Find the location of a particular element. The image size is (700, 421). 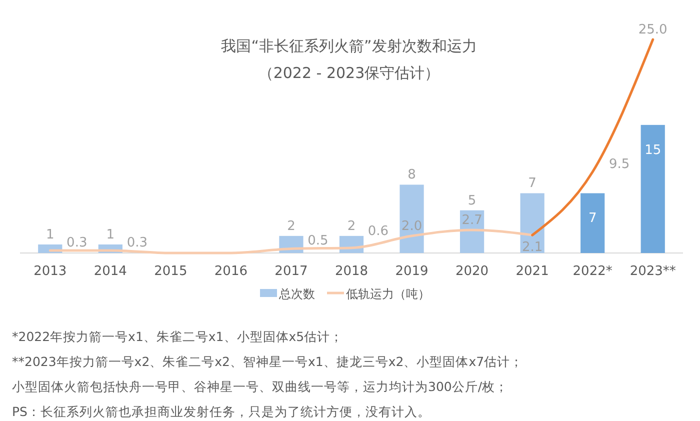

x-tick-label: 2018 is located at coordinates (351, 271).